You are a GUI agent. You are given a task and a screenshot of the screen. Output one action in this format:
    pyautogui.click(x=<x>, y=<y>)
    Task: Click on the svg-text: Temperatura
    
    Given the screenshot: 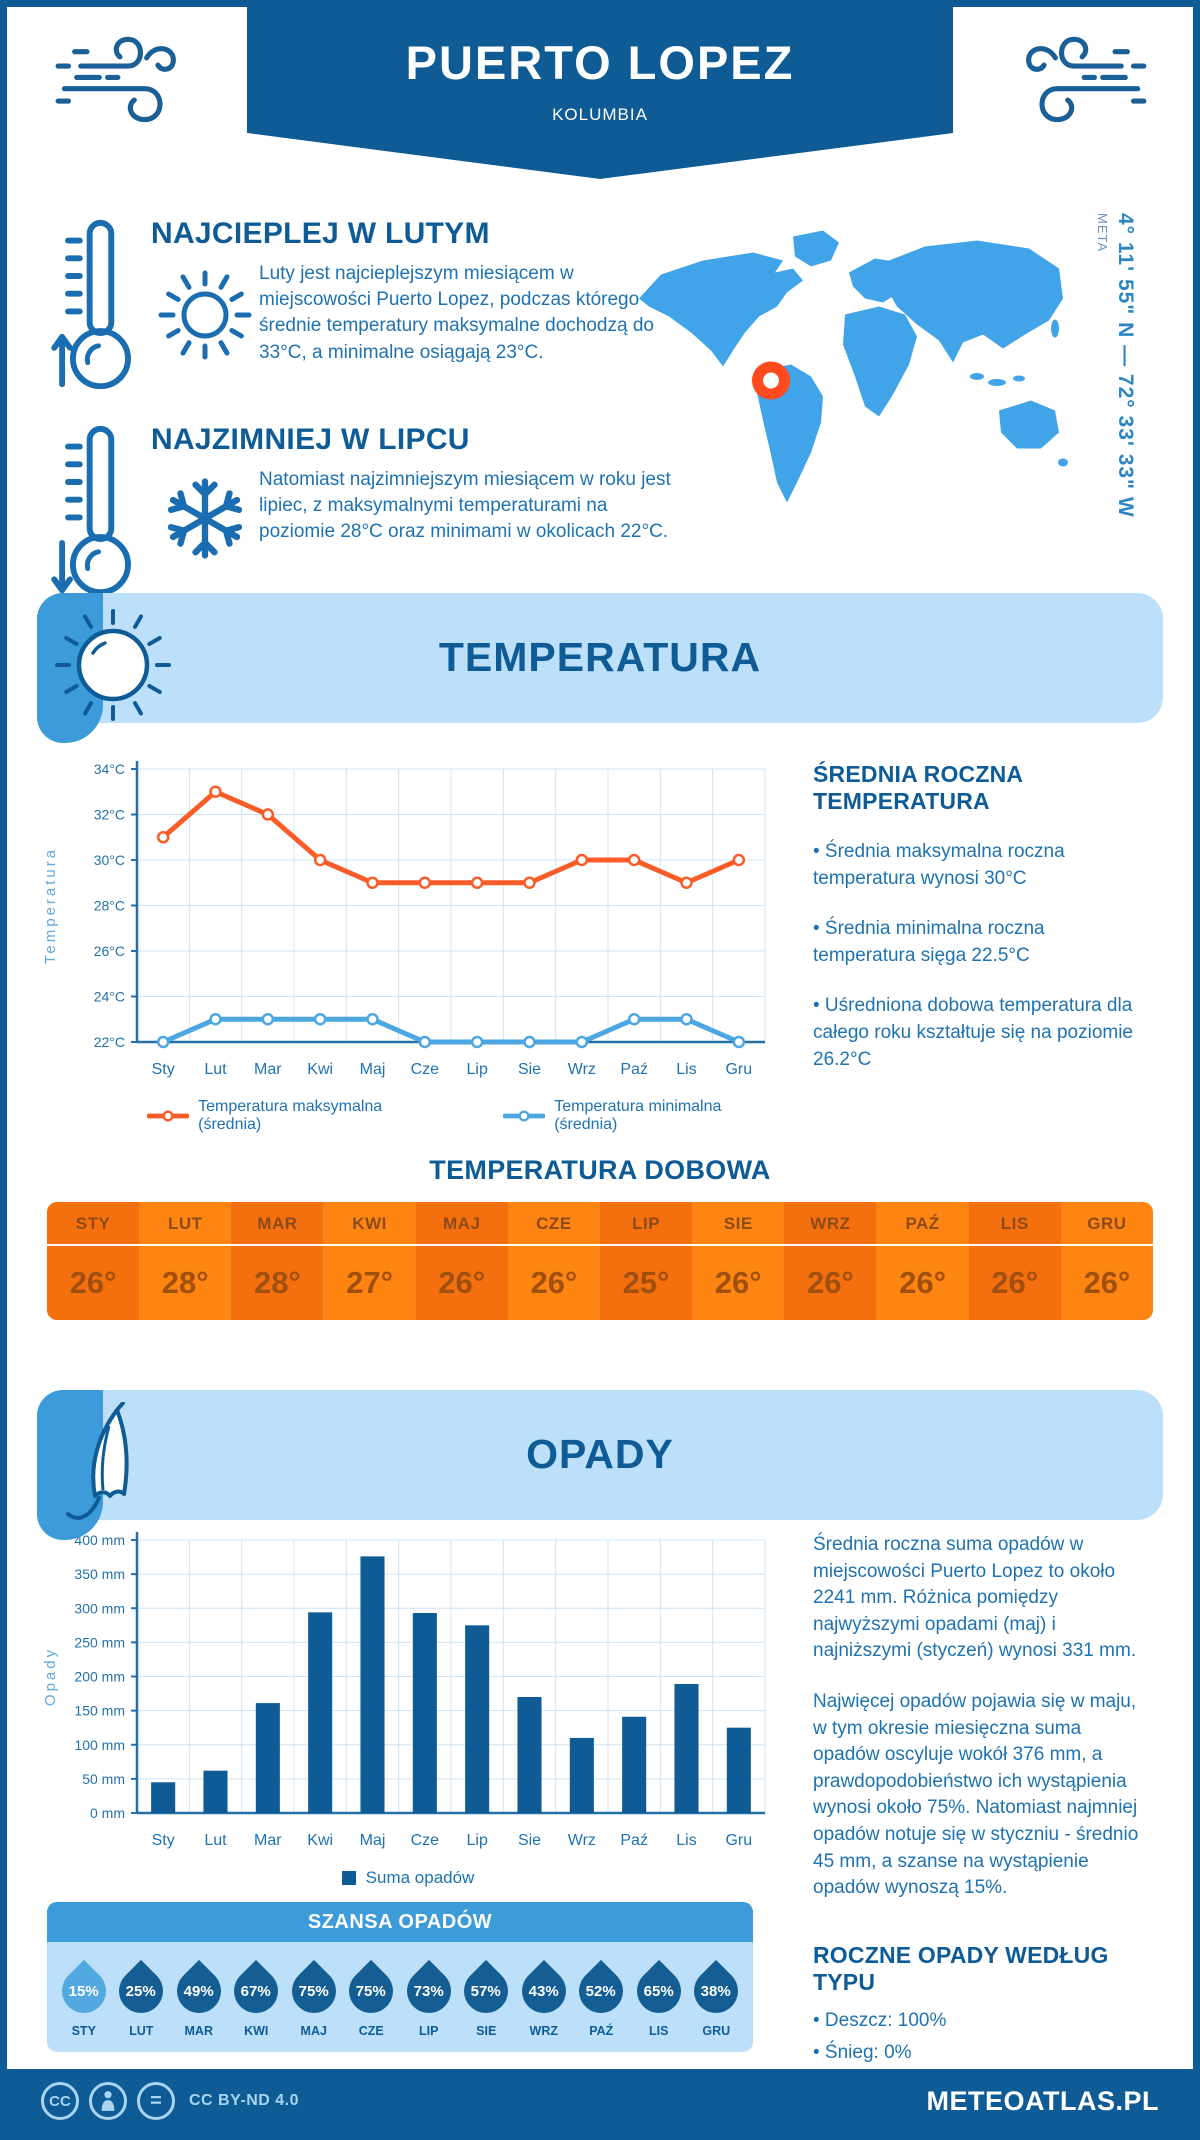 What is the action you would take?
    pyautogui.click(x=50, y=905)
    